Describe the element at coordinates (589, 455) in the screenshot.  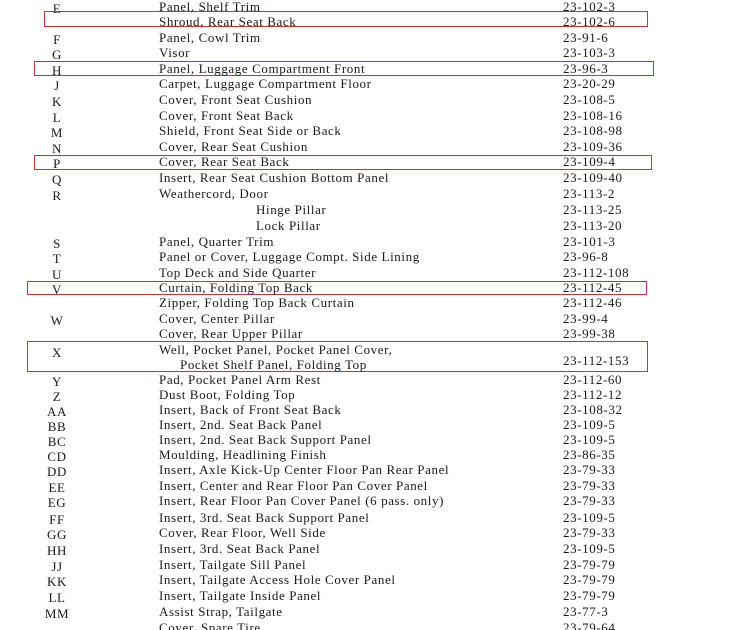
I see `part-number: 23-86-35` at that location.